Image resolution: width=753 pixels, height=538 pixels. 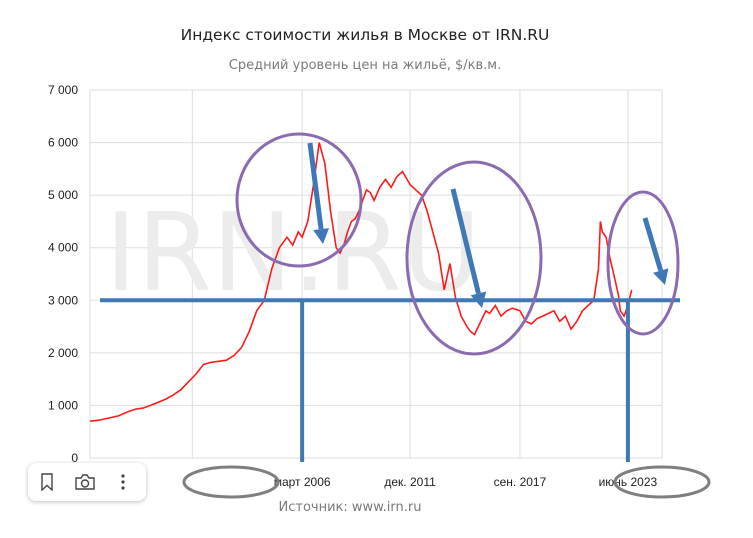 I want to click on x-tick-label: сен. 2017, so click(x=520, y=482).